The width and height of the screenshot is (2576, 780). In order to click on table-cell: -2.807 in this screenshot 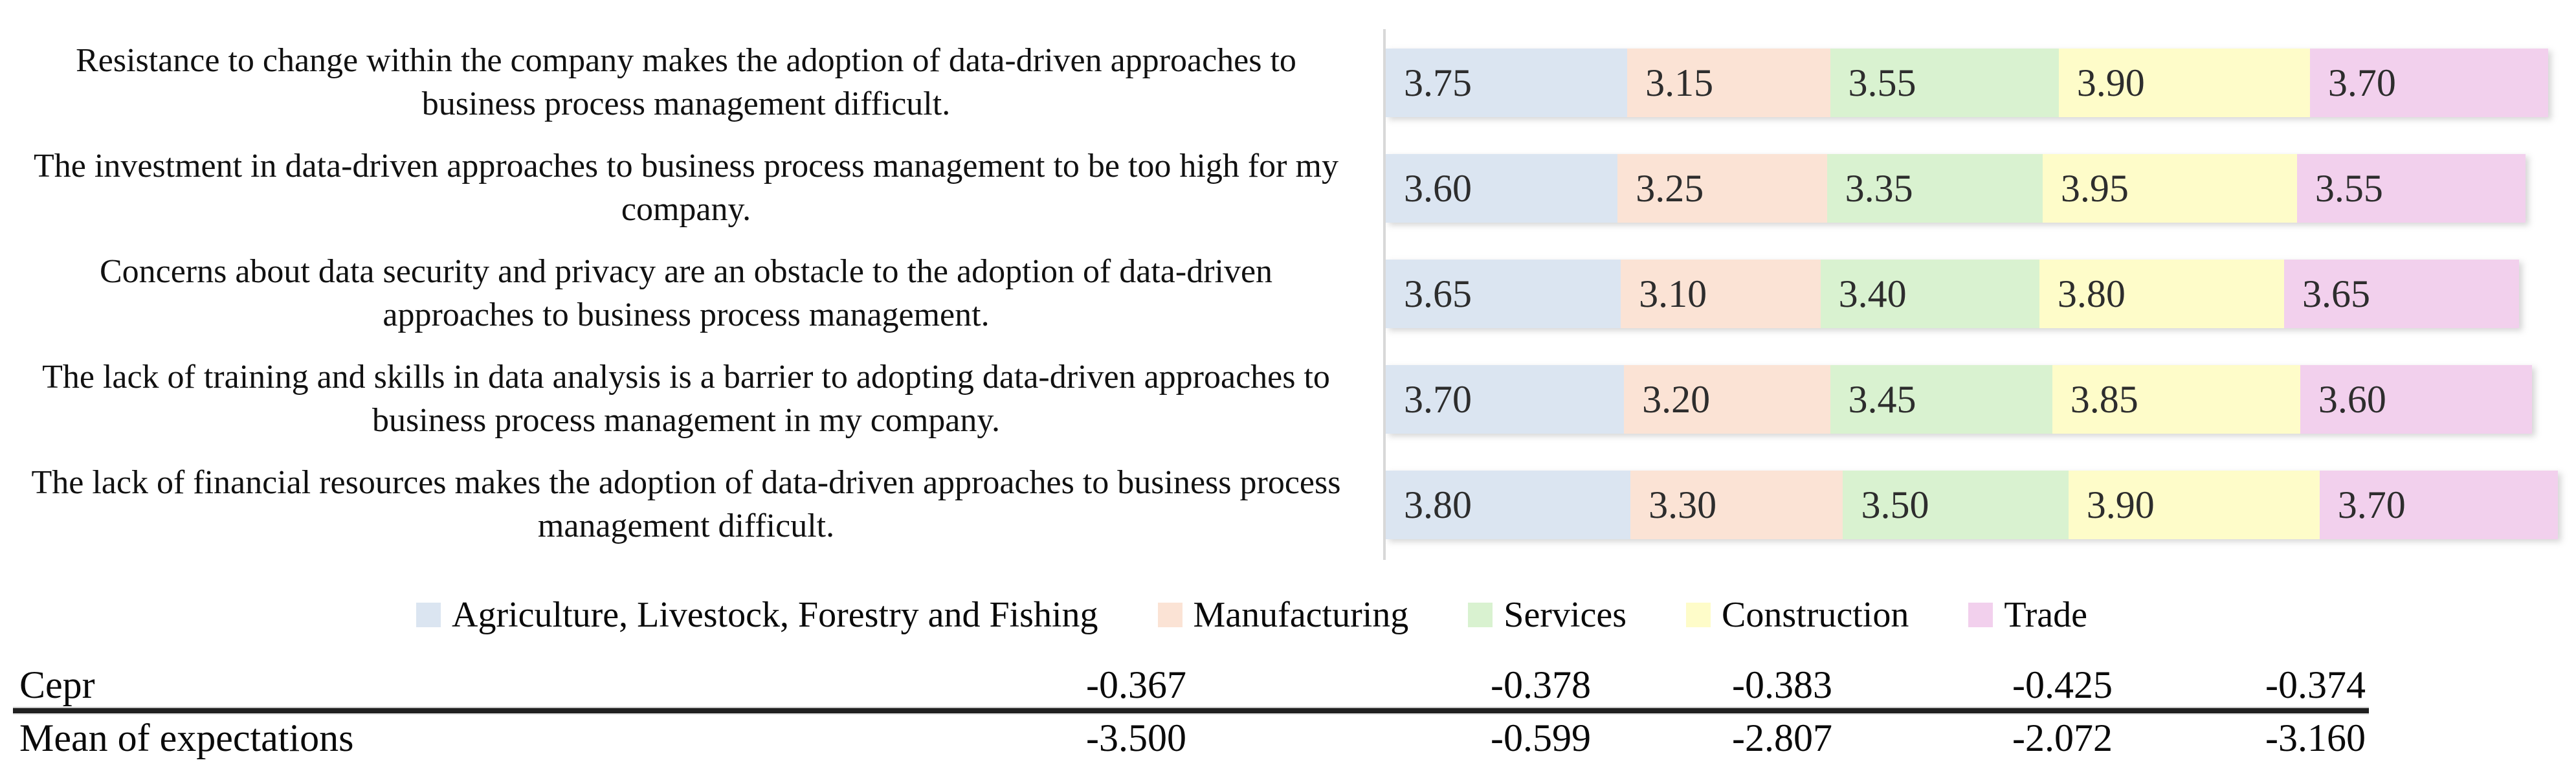, I will do `click(1782, 738)`.